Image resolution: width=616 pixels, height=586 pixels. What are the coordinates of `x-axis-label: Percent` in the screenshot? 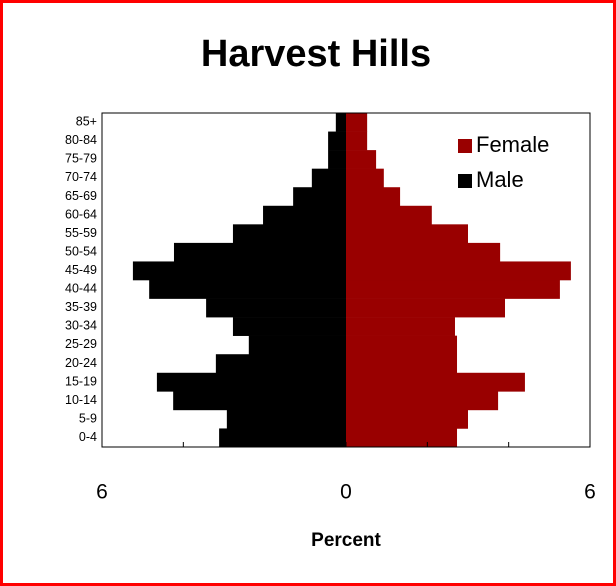 It's located at (346, 540).